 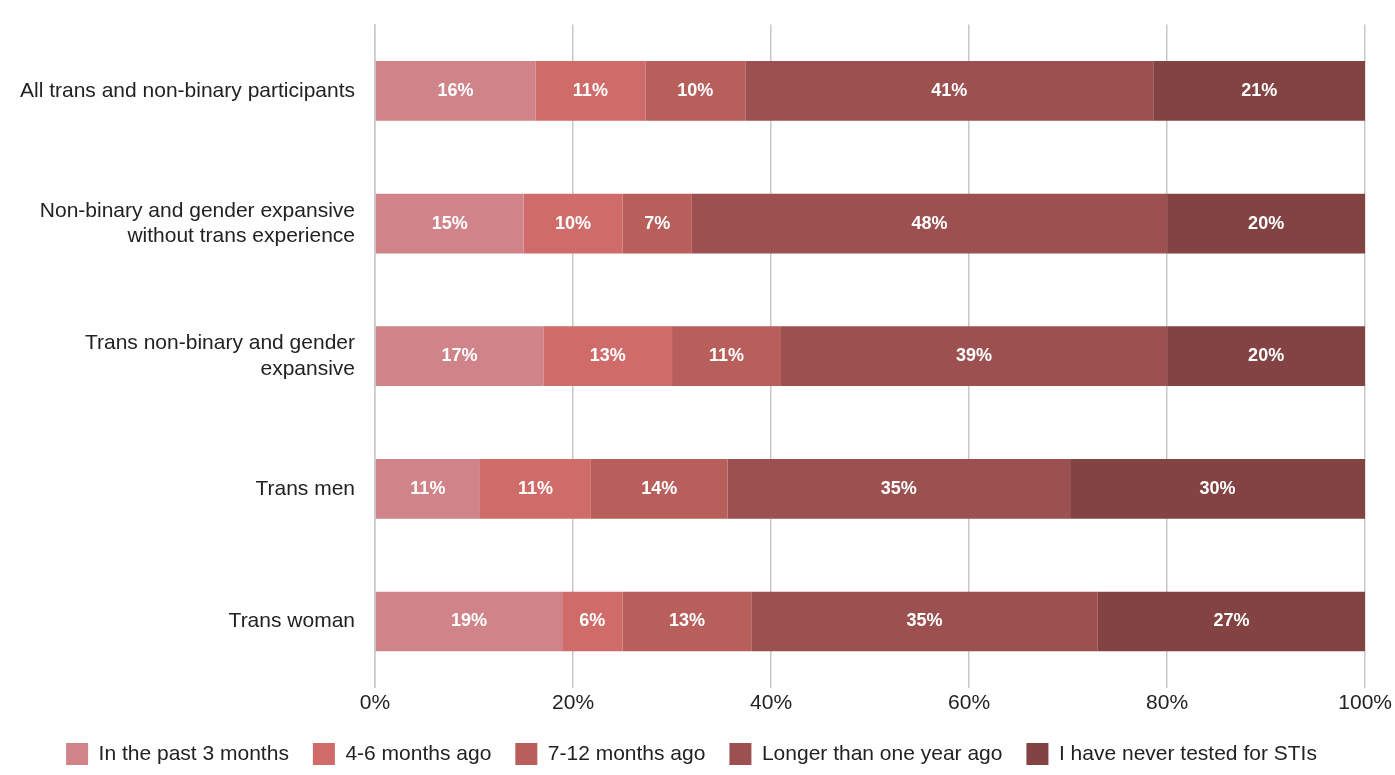 What do you see at coordinates (375, 702) in the screenshot?
I see `x-tick-label: 0%` at bounding box center [375, 702].